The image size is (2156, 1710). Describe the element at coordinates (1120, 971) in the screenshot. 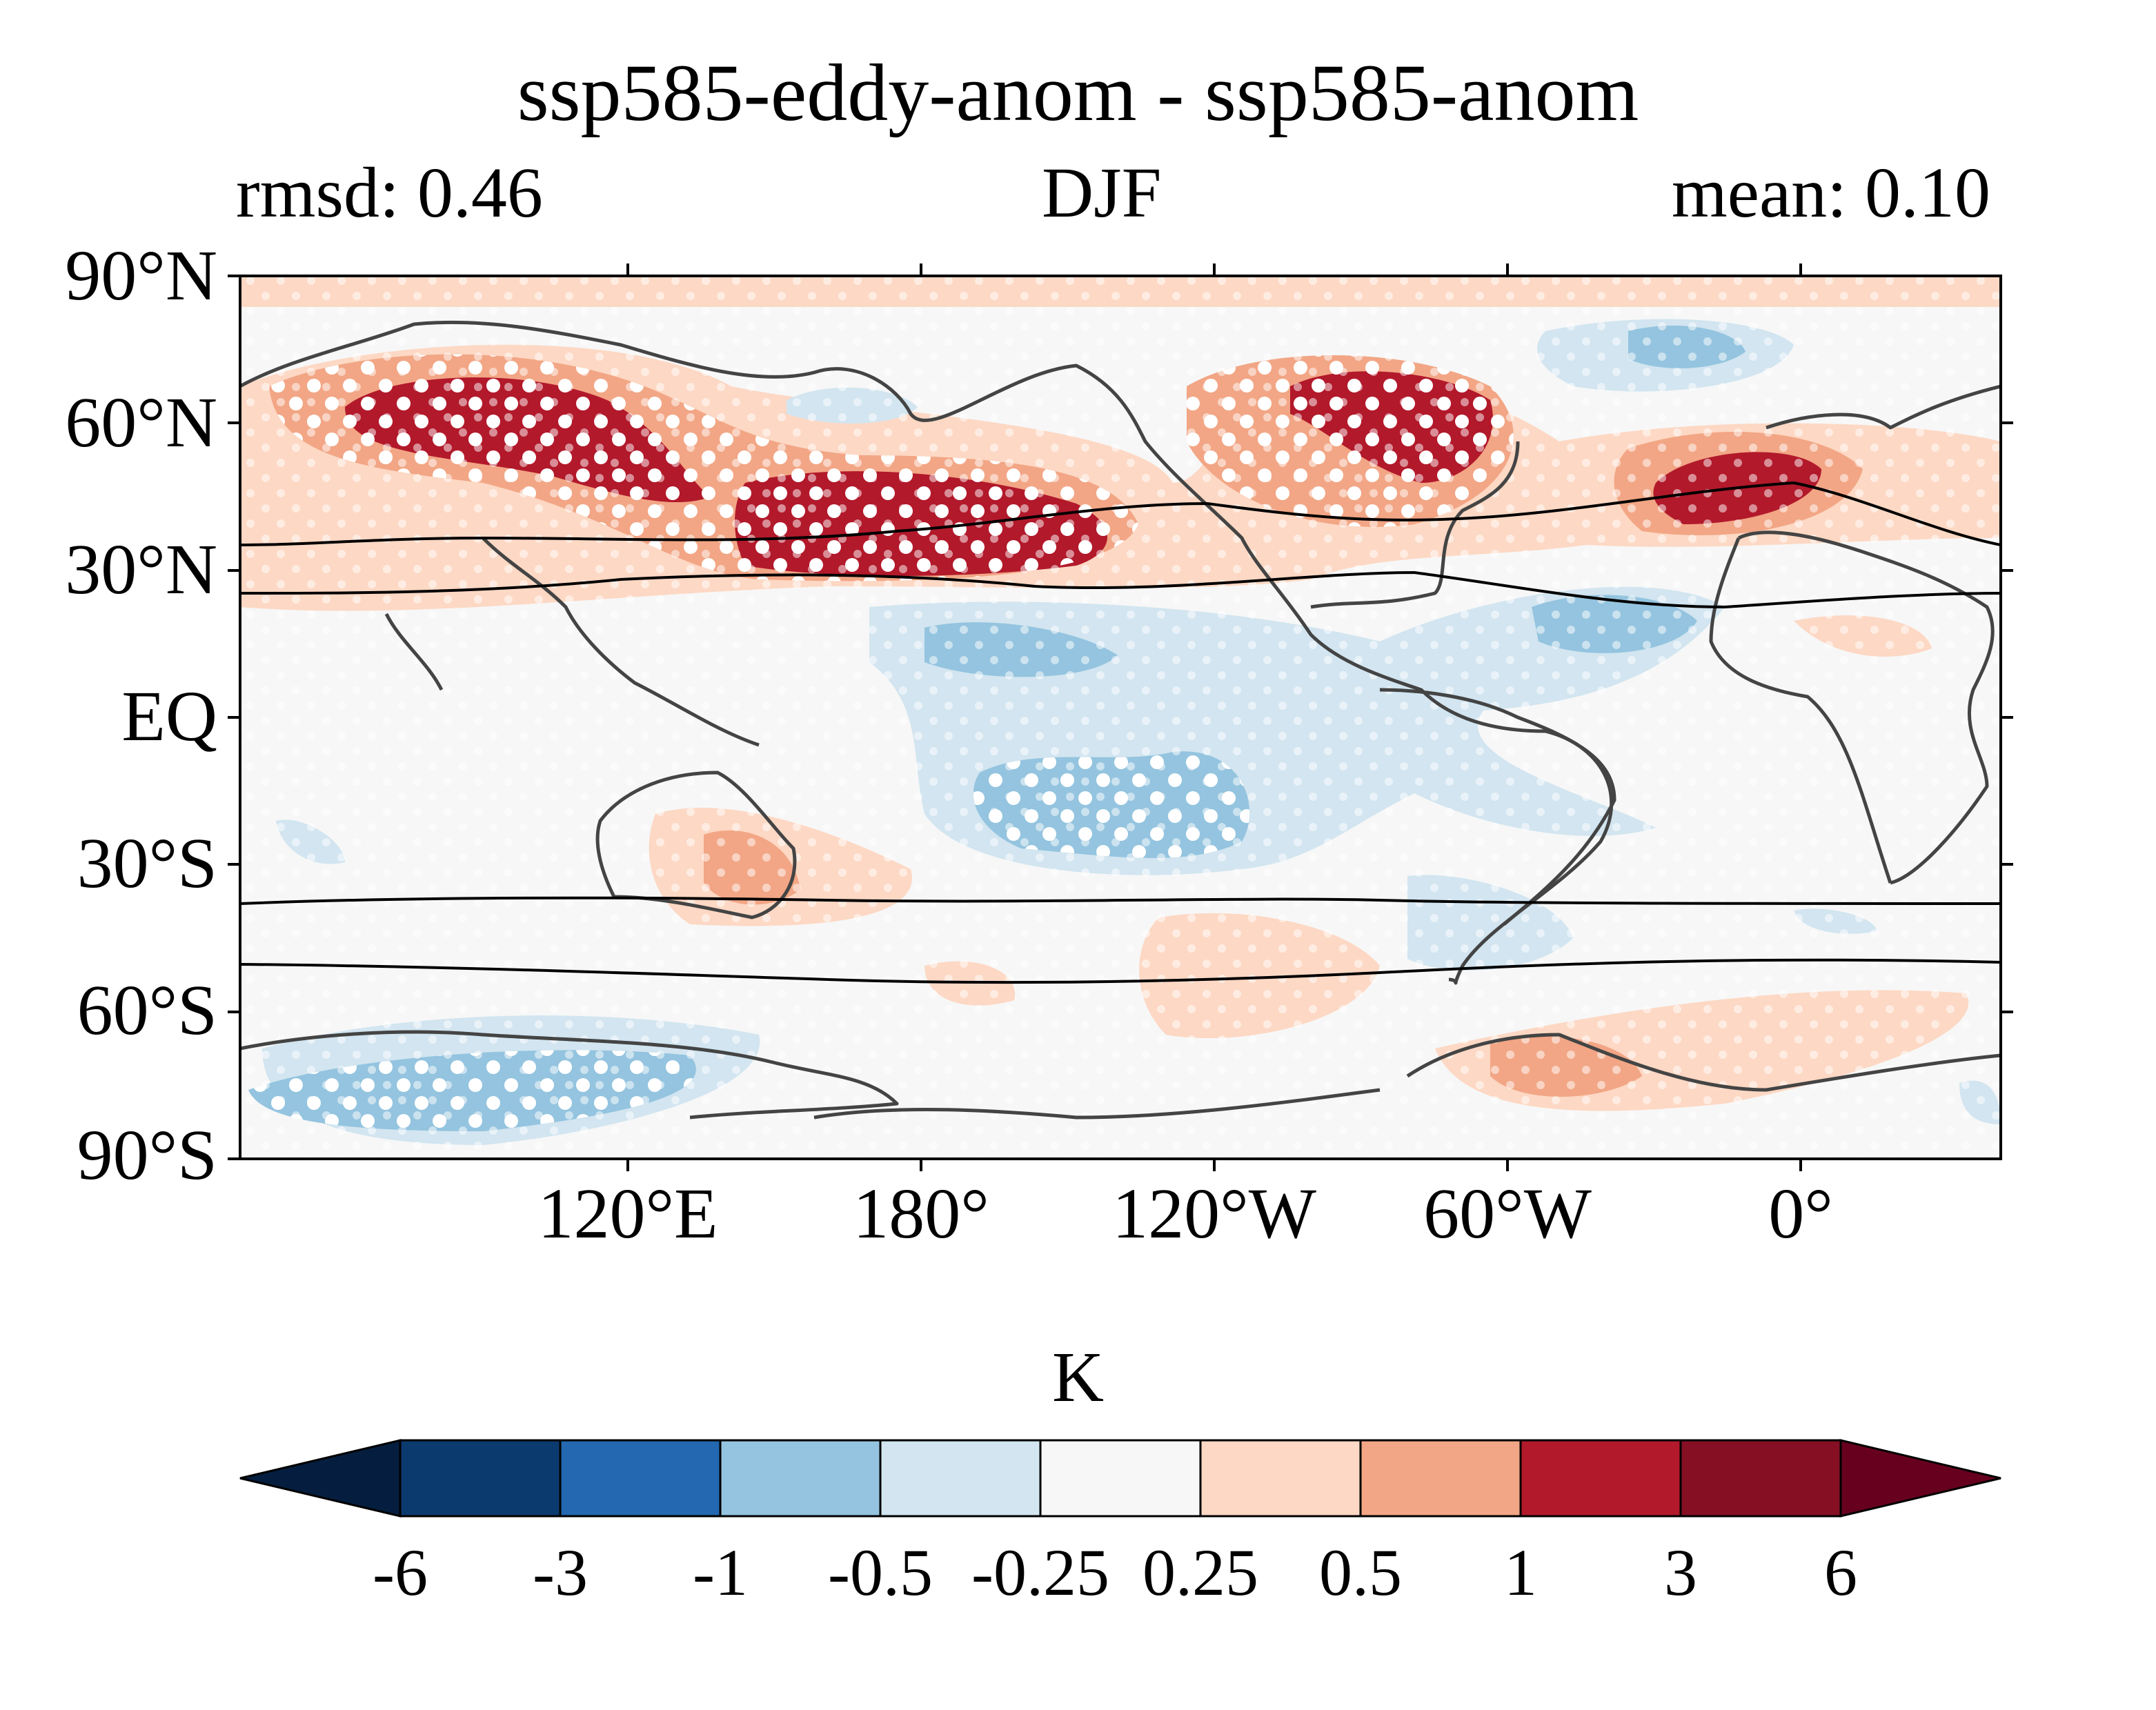

I see `sh-jet-contour-south` at that location.